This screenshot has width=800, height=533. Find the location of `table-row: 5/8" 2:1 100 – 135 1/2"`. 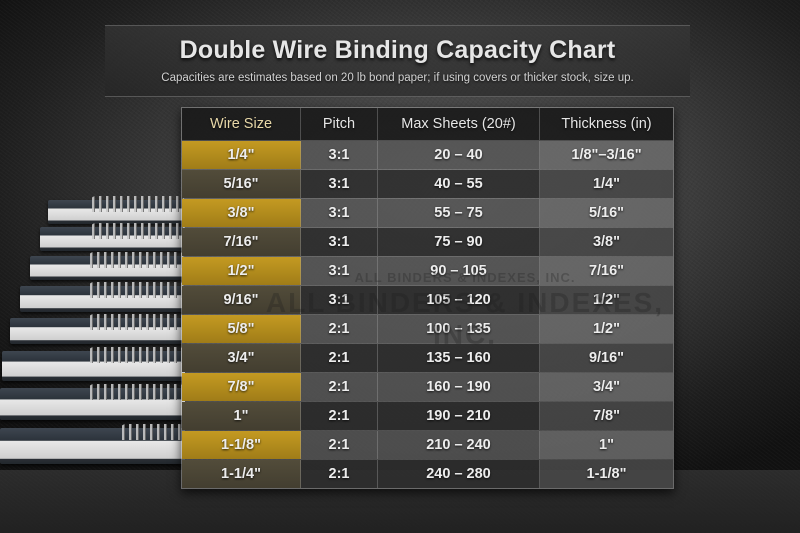

table-row: 5/8" 2:1 100 – 135 1/2" is located at coordinates (427, 329).